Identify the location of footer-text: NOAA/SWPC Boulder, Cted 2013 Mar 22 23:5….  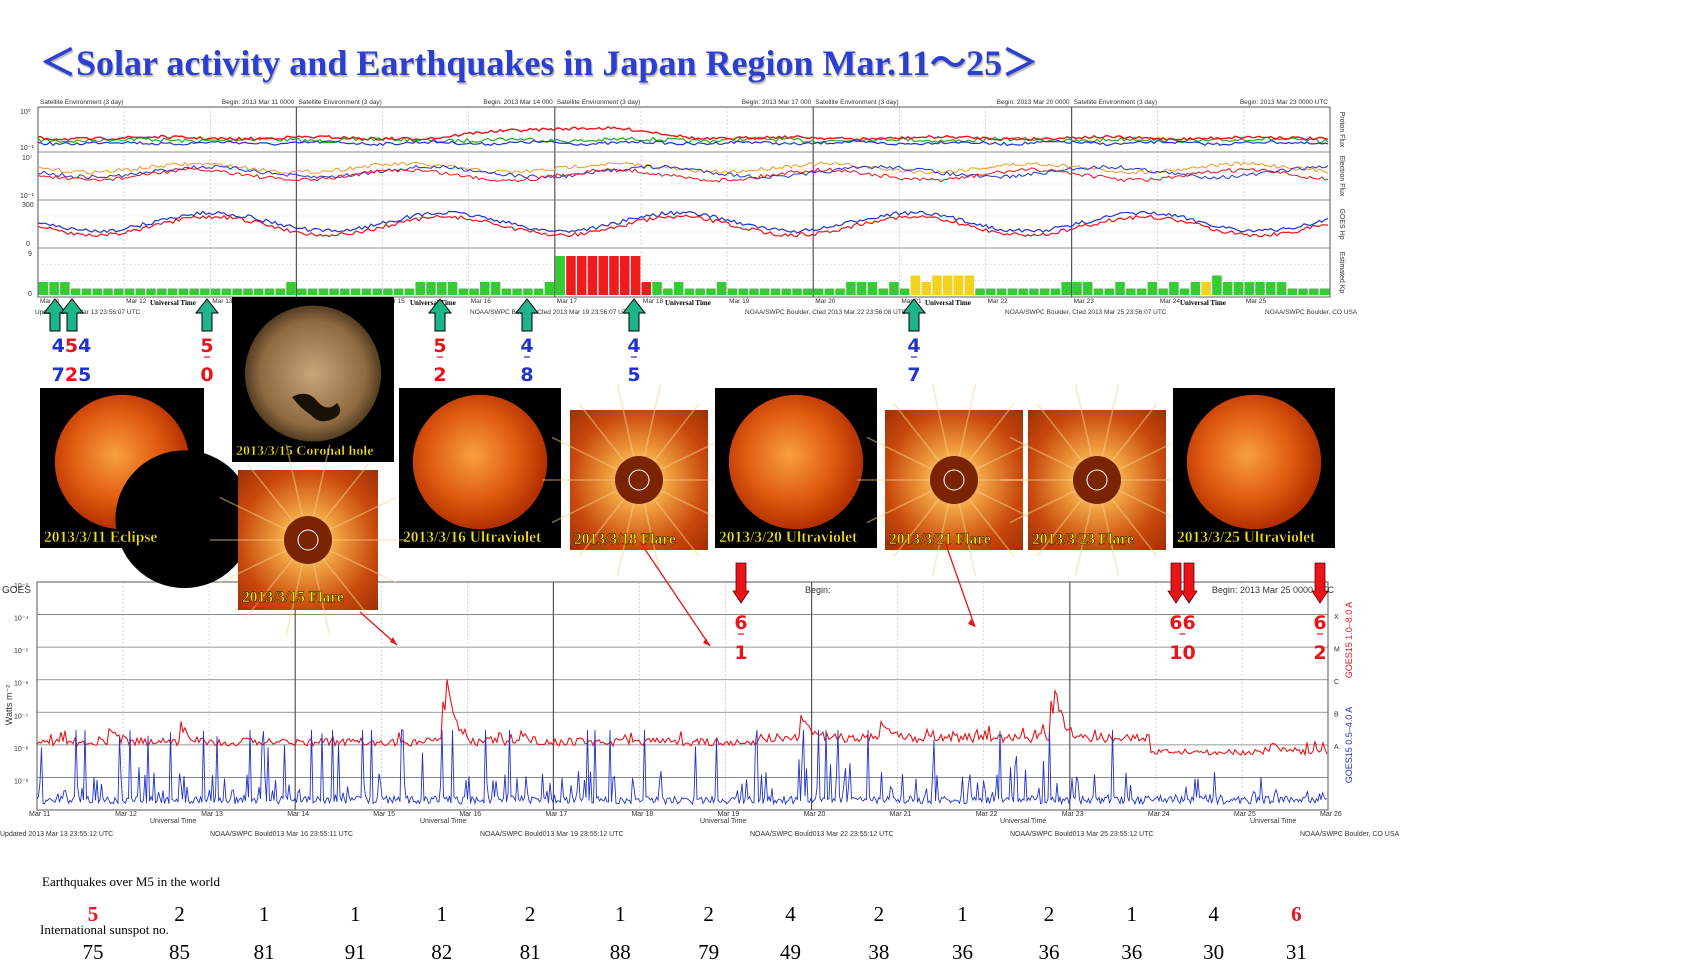
(826, 312).